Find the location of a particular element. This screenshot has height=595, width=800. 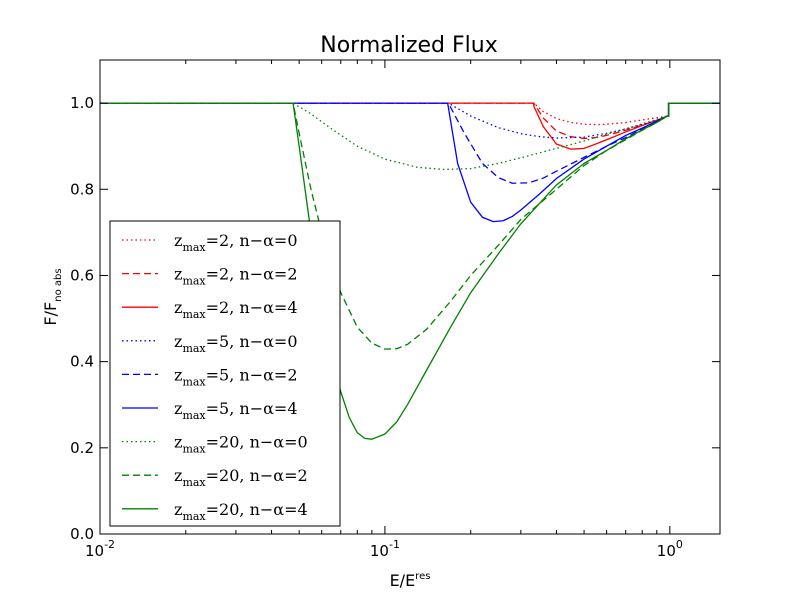

legend-label: zmax=5, n−α=0 is located at coordinates (236, 343).